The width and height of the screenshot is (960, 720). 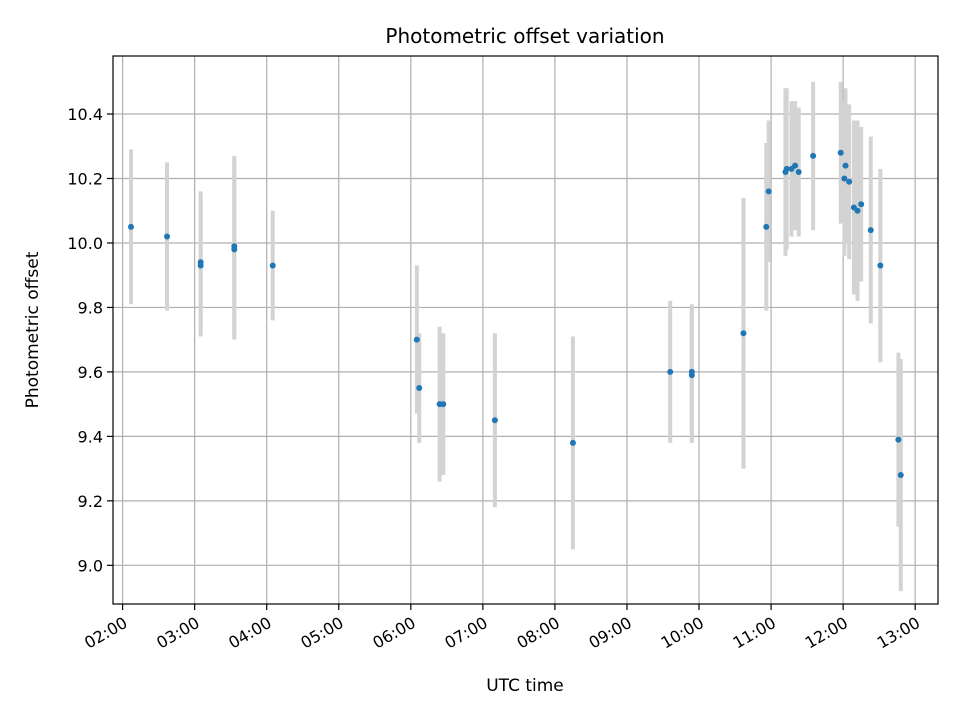 I want to click on y-tick-label: 10.0, so click(x=85, y=243).